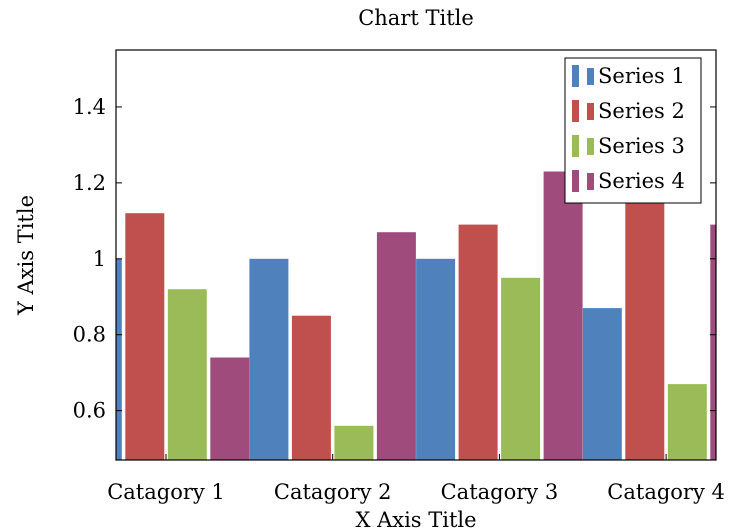  I want to click on legend: Series 1 Series 2 Series 3 Series 4, so click(633, 130).